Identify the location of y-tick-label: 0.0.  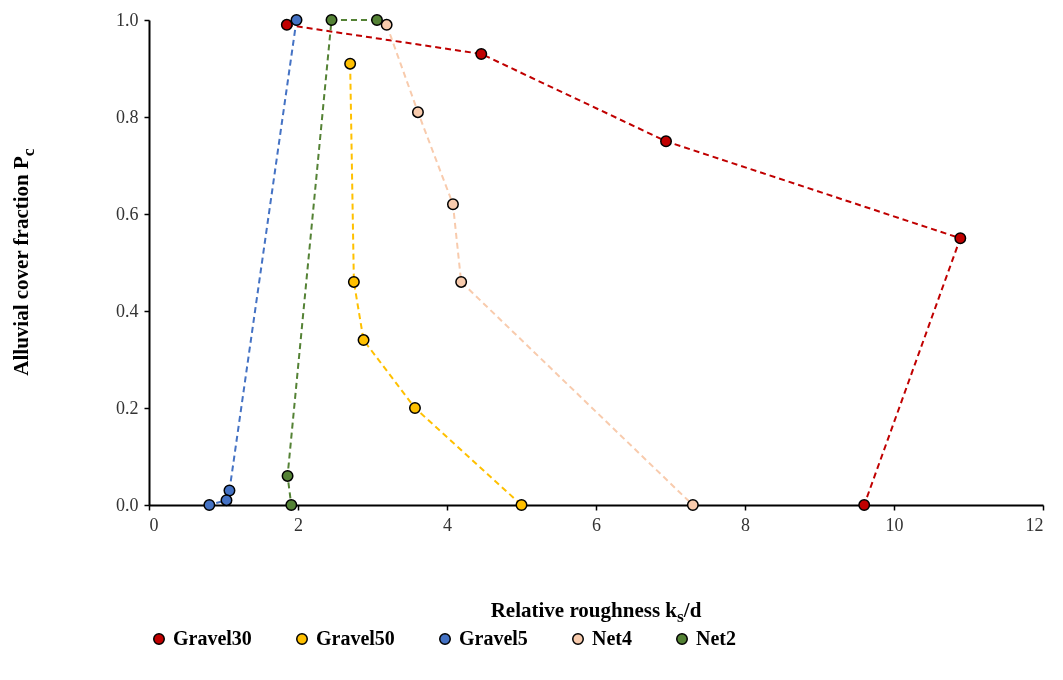
(127, 504).